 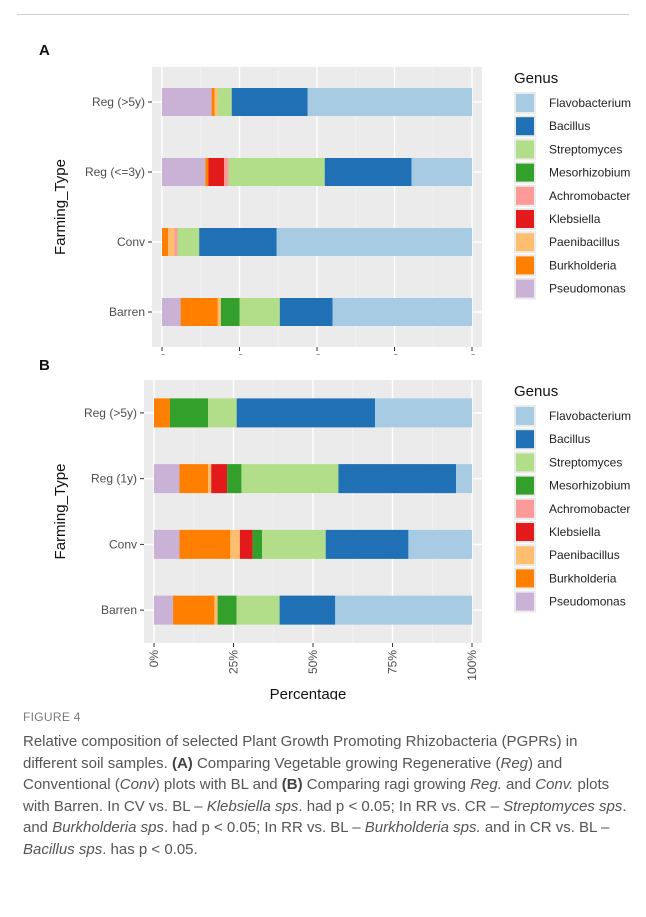 What do you see at coordinates (569, 439) in the screenshot?
I see `chart-b-legend-label: Bacillus` at bounding box center [569, 439].